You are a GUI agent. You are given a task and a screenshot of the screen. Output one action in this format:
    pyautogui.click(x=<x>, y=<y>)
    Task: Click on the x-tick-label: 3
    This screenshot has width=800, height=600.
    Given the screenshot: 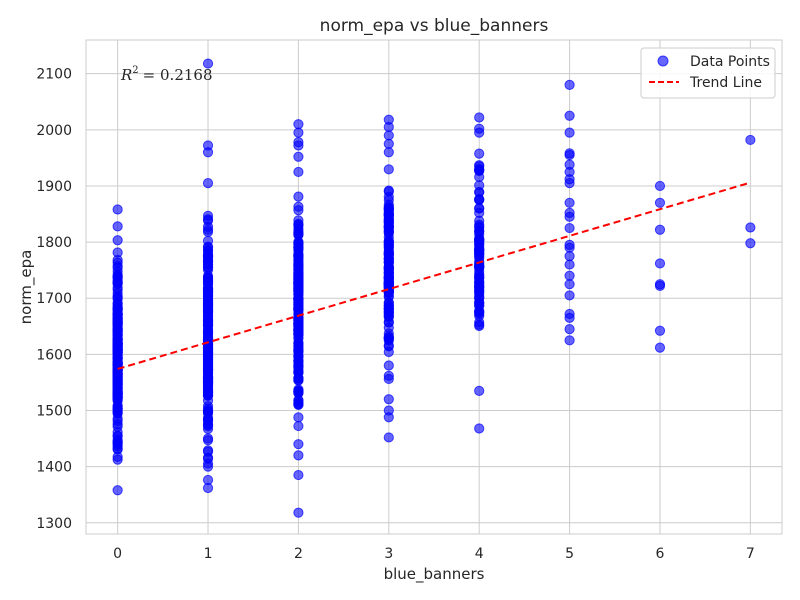 What is the action you would take?
    pyautogui.click(x=388, y=554)
    